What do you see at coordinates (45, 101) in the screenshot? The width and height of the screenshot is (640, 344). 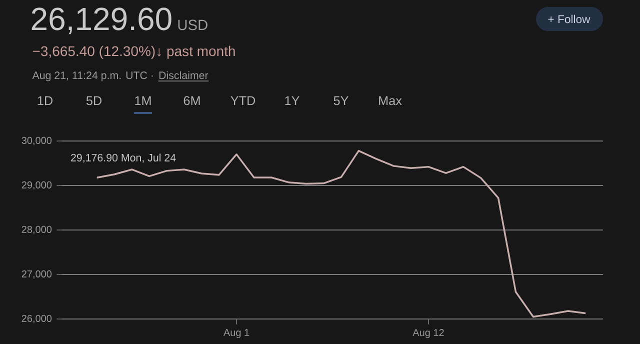 I see `text: 1D` at bounding box center [45, 101].